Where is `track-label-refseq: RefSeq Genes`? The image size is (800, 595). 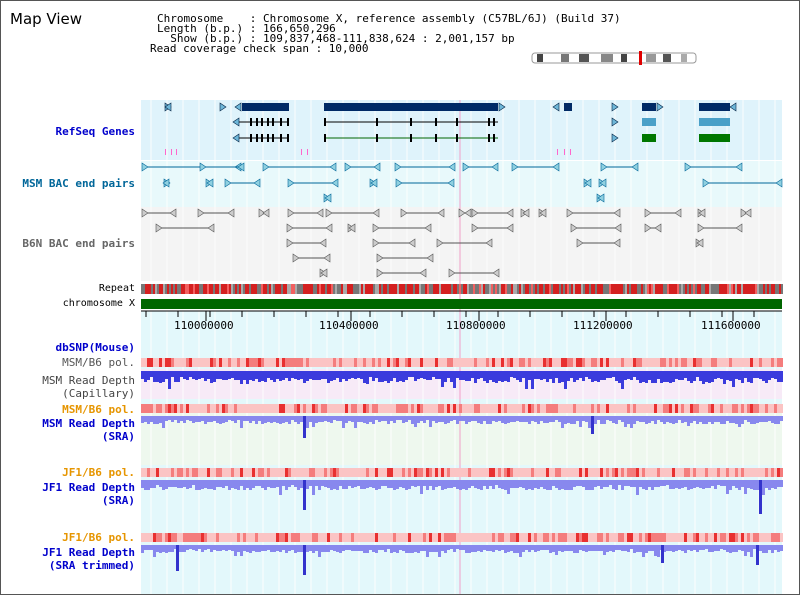 track-label-refseq: RefSeq Genes is located at coordinates (95, 131).